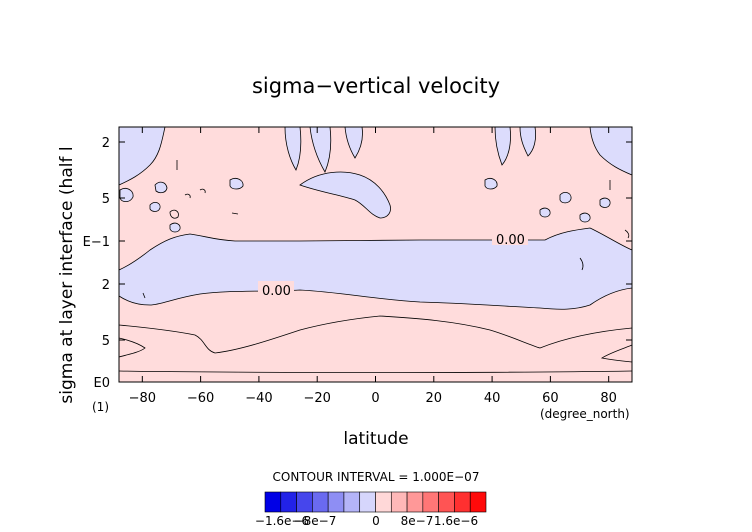 The image size is (752, 532). What do you see at coordinates (282, 521) in the screenshot?
I see `colorbar-tick-label: −1.6e−6` at bounding box center [282, 521].